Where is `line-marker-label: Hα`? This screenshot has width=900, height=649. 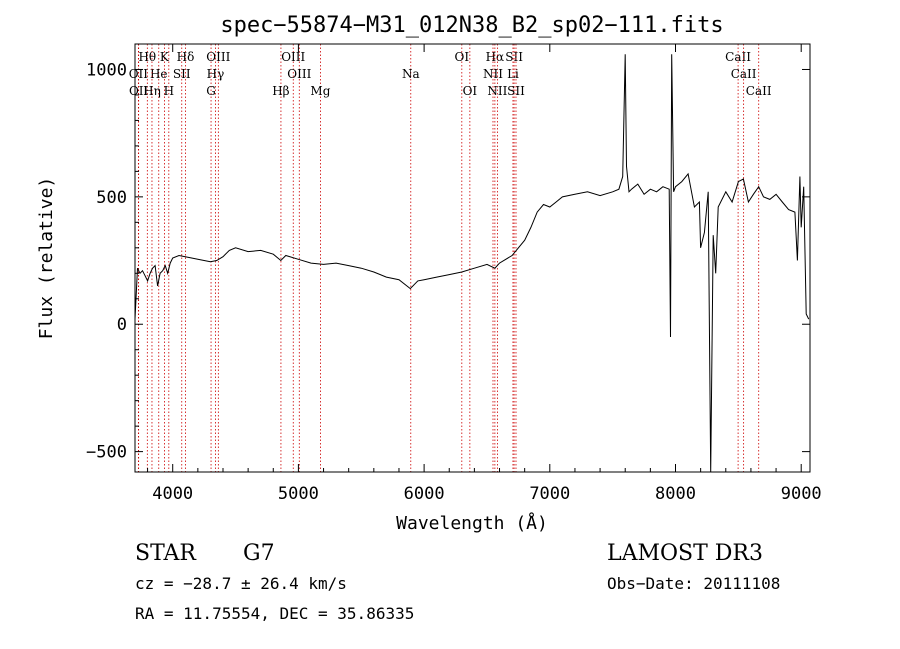 line-marker-label: Hα is located at coordinates (495, 57).